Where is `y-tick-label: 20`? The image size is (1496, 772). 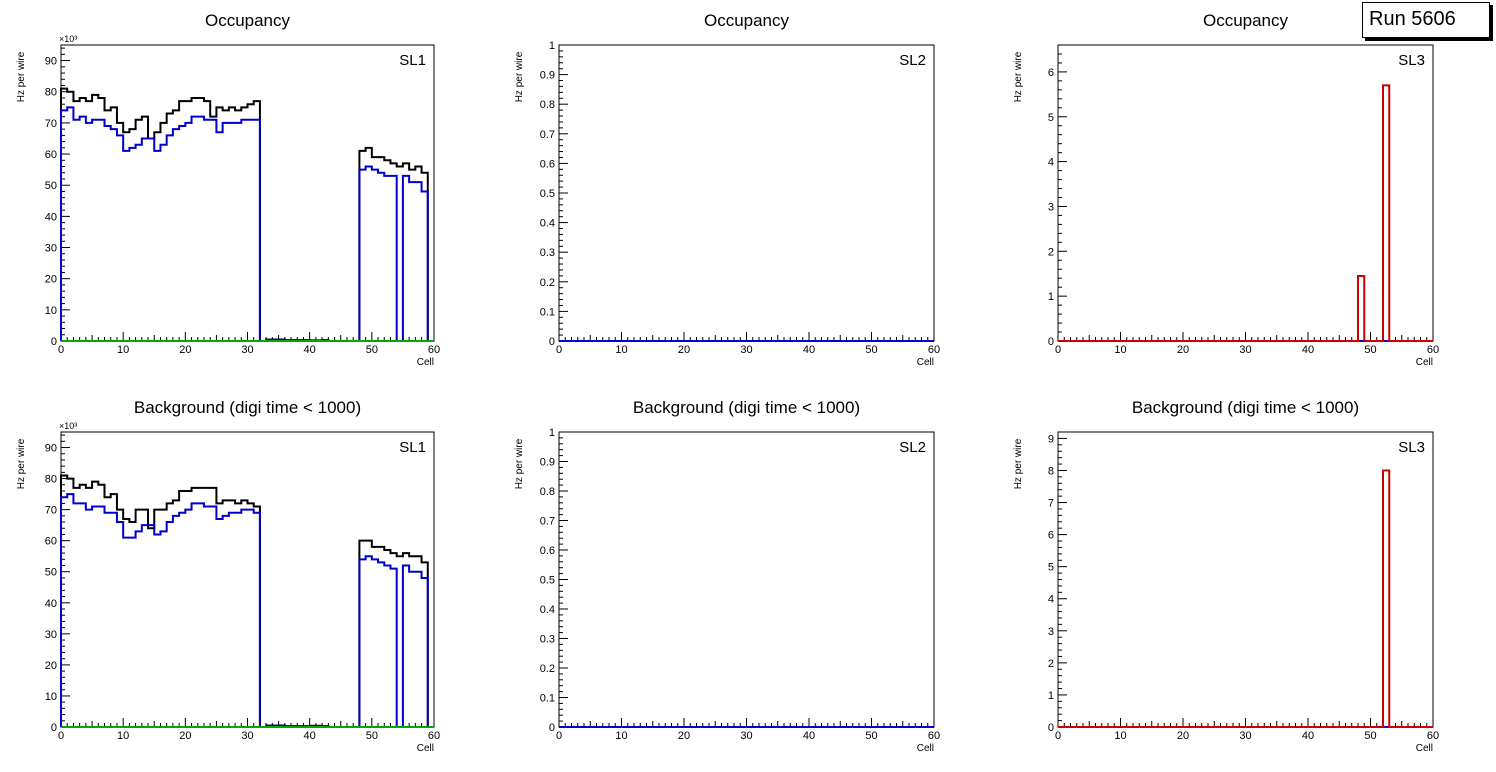 y-tick-label: 20 is located at coordinates (51, 666).